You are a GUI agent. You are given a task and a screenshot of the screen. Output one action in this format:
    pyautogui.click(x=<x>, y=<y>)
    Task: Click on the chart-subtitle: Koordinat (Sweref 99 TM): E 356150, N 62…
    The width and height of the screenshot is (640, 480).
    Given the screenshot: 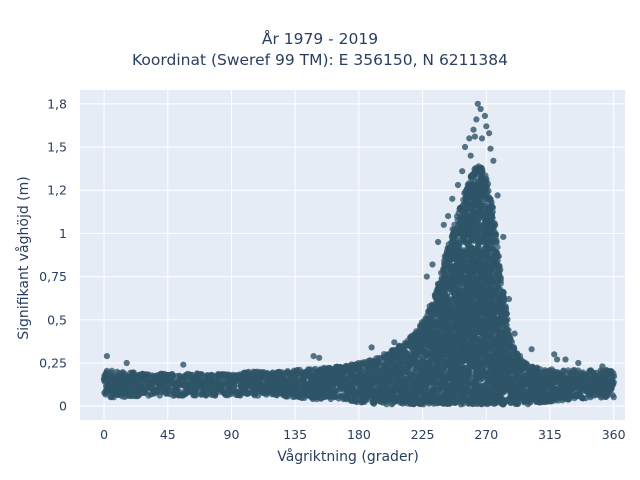 What is the action you would take?
    pyautogui.click(x=320, y=60)
    